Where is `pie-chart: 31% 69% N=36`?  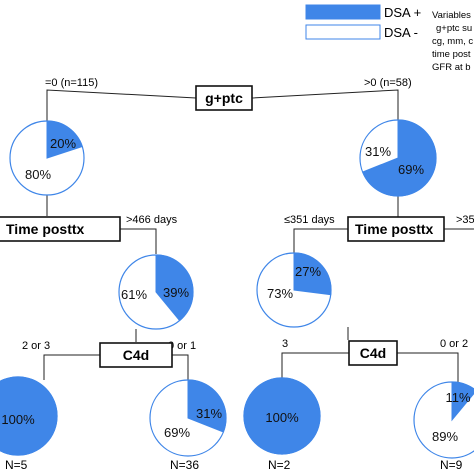
pie-chart: 31% 69% N=36 is located at coordinates (188, 425).